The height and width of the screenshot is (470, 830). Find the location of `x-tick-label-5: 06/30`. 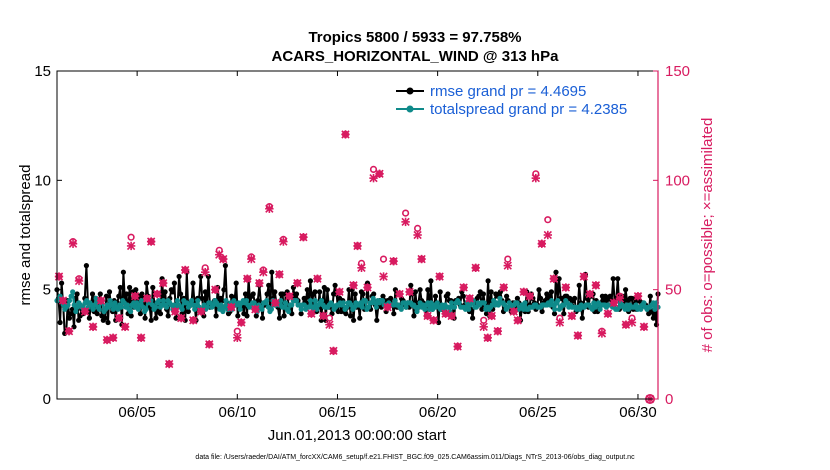

x-tick-label-5: 06/30 is located at coordinates (638, 412).